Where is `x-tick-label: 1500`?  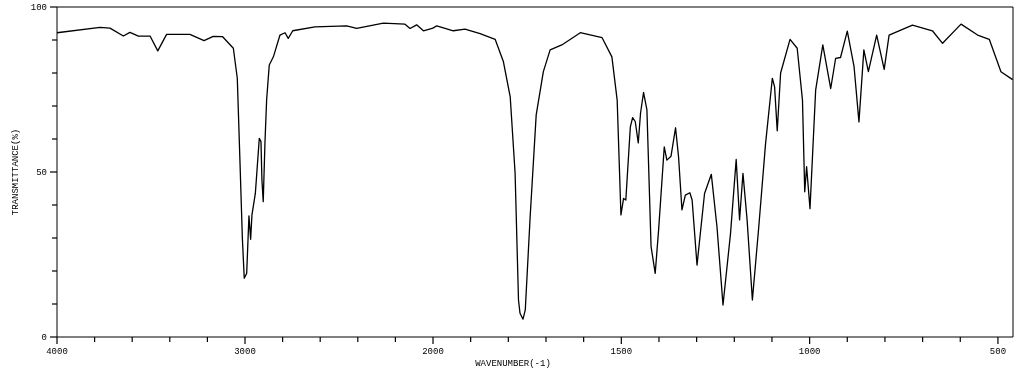
x-tick-label: 1500 is located at coordinates (621, 352).